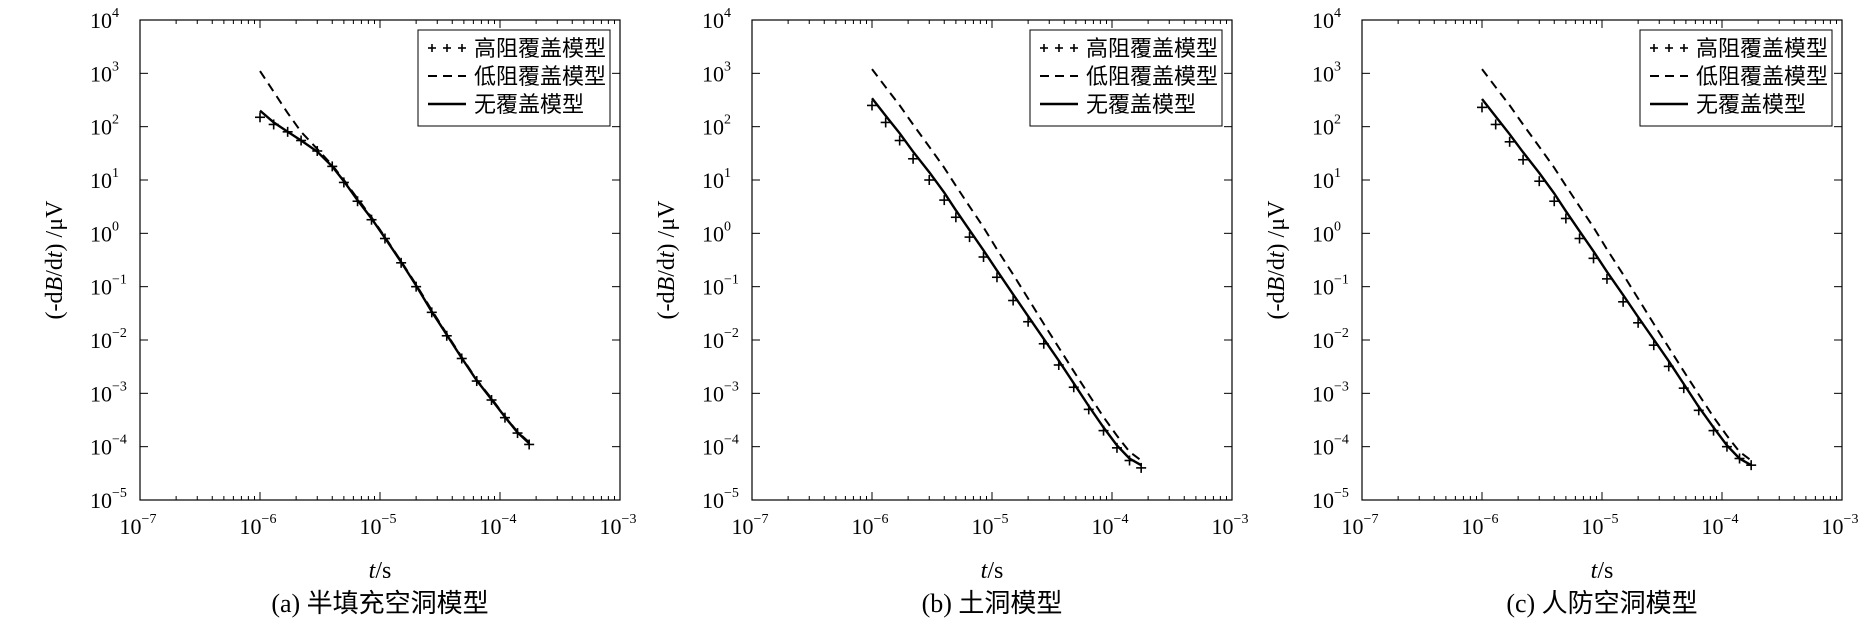  Describe the element at coordinates (1601, 603) in the screenshot. I see `panel-caption: (c) 人防空洞模型` at that location.